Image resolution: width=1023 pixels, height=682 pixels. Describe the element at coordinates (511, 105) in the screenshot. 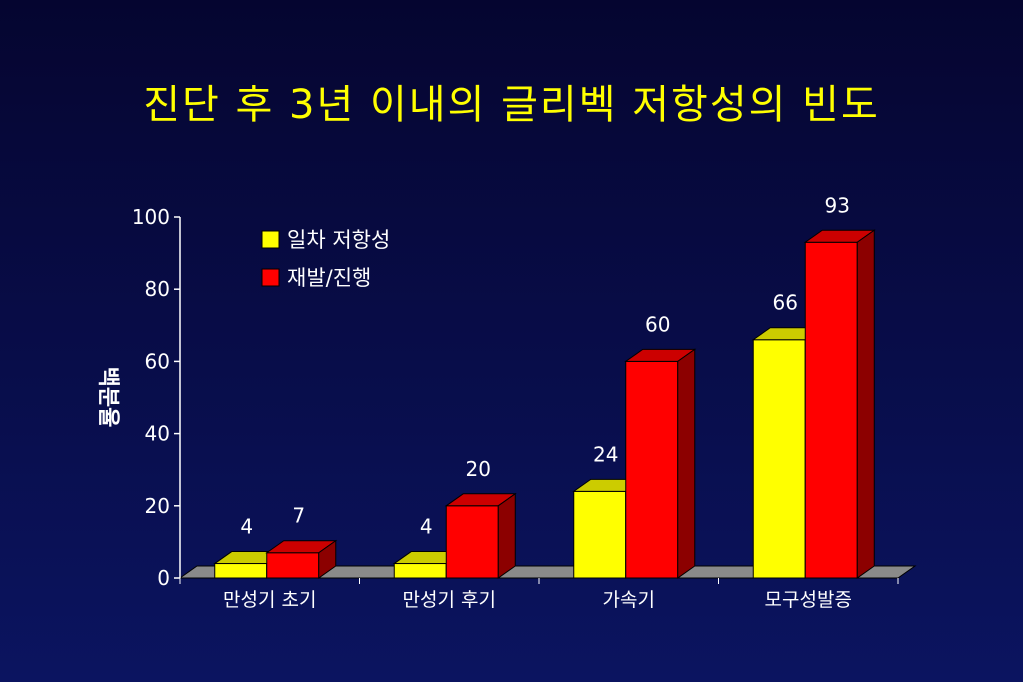

I see `slide-title: 진단 후 3년 이내의 글리벡 저항성의 빈도` at that location.